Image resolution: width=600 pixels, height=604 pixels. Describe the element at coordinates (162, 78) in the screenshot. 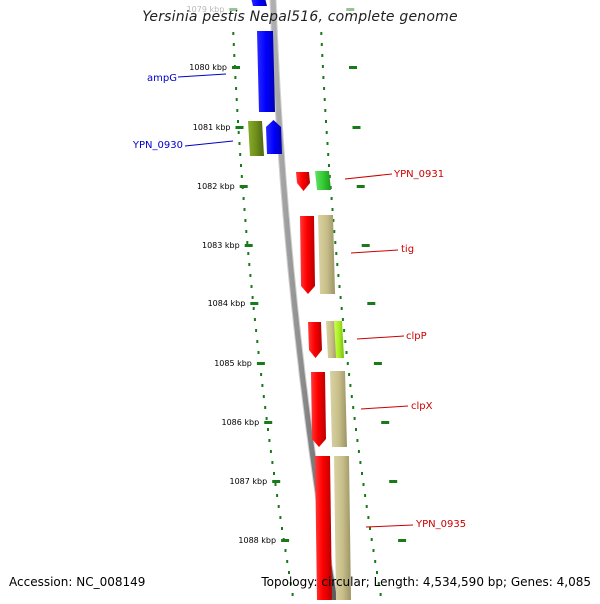

I see `ampG-label: ampG` at that location.